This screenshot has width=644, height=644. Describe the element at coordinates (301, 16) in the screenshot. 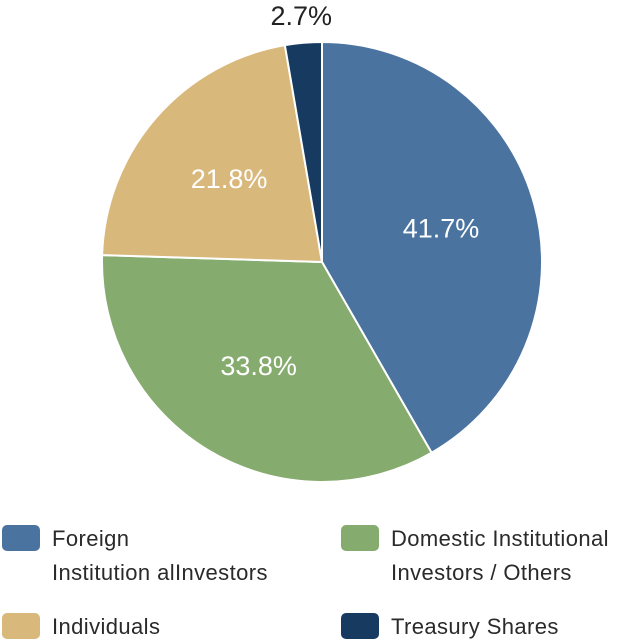

I see `data-label-treasury-shares: 2.7%` at that location.